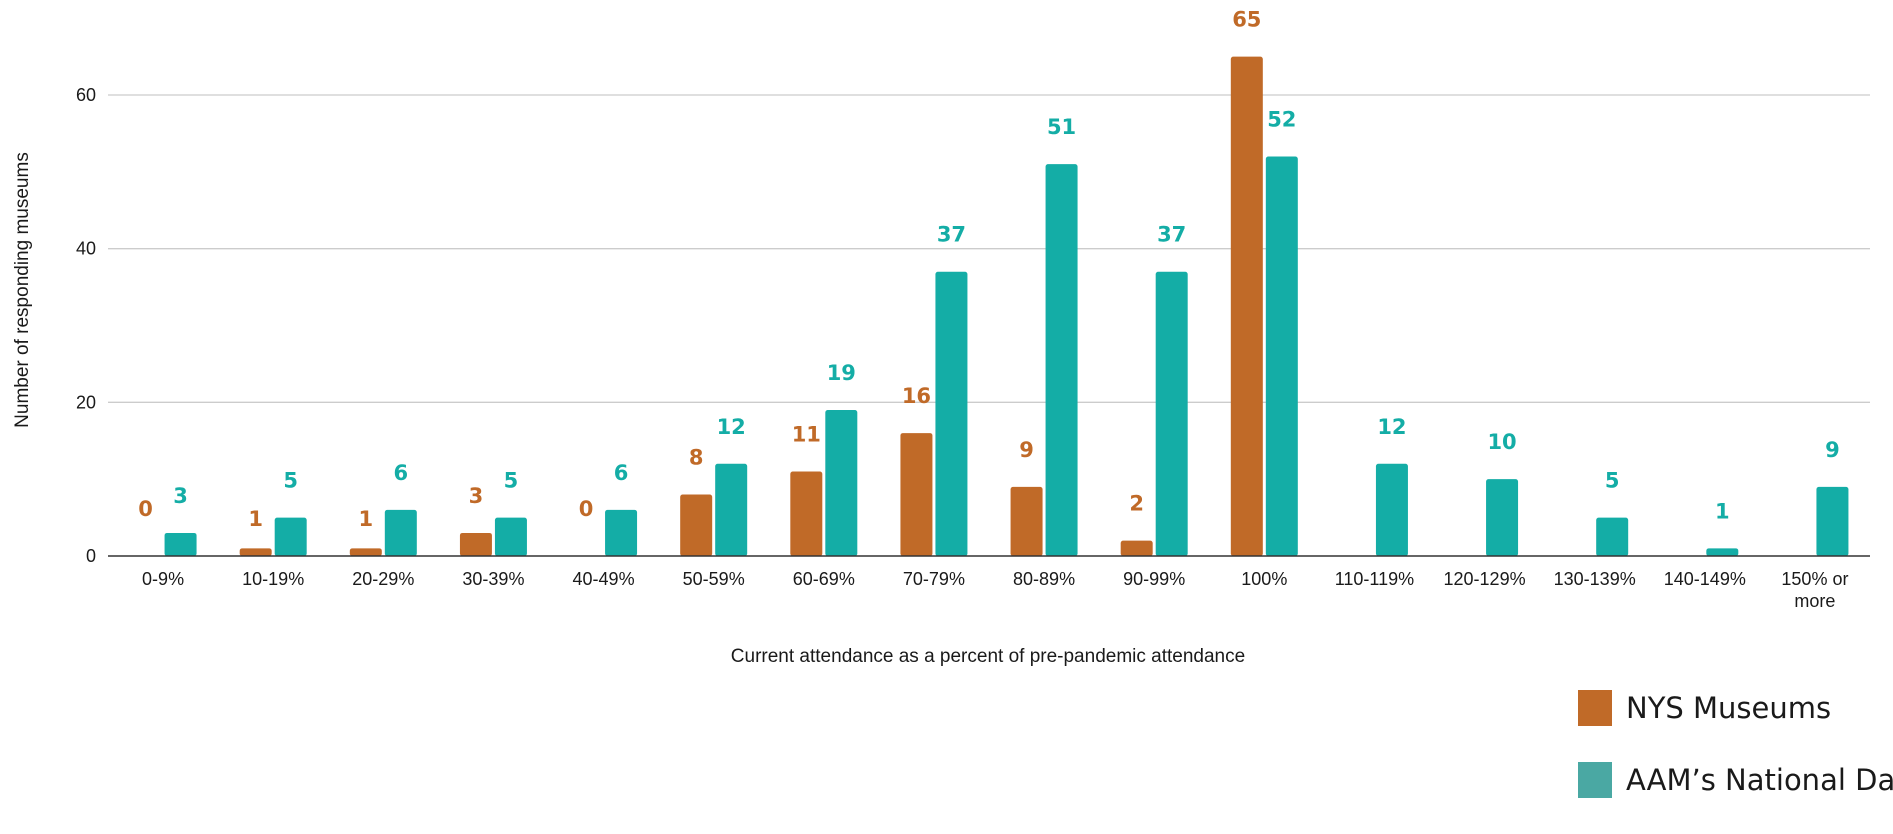  Describe the element at coordinates (1044, 579) in the screenshot. I see `x-tick-label: 80-89%` at that location.